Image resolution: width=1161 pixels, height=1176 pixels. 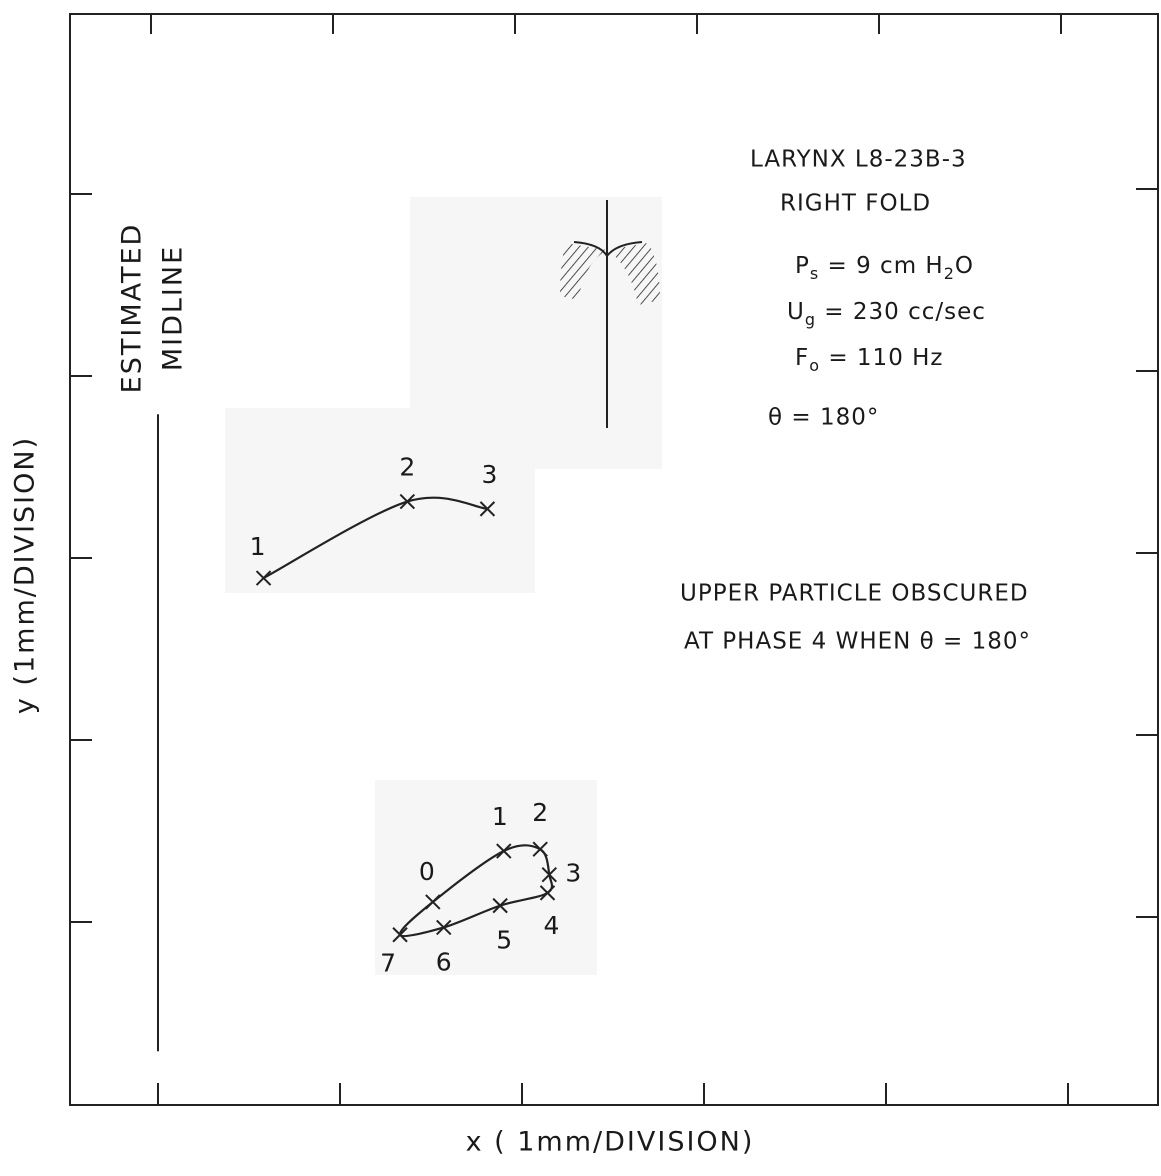 What do you see at coordinates (964, 266) in the screenshot?
I see `param-text: O` at bounding box center [964, 266].